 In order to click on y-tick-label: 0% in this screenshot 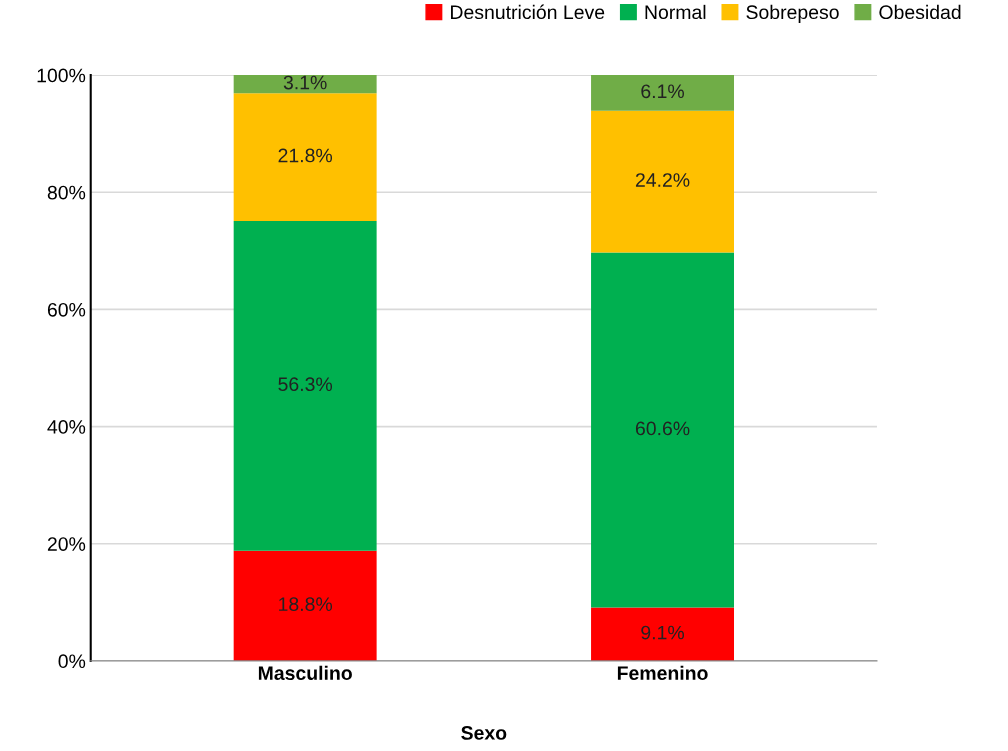, I will do `click(72, 661)`.